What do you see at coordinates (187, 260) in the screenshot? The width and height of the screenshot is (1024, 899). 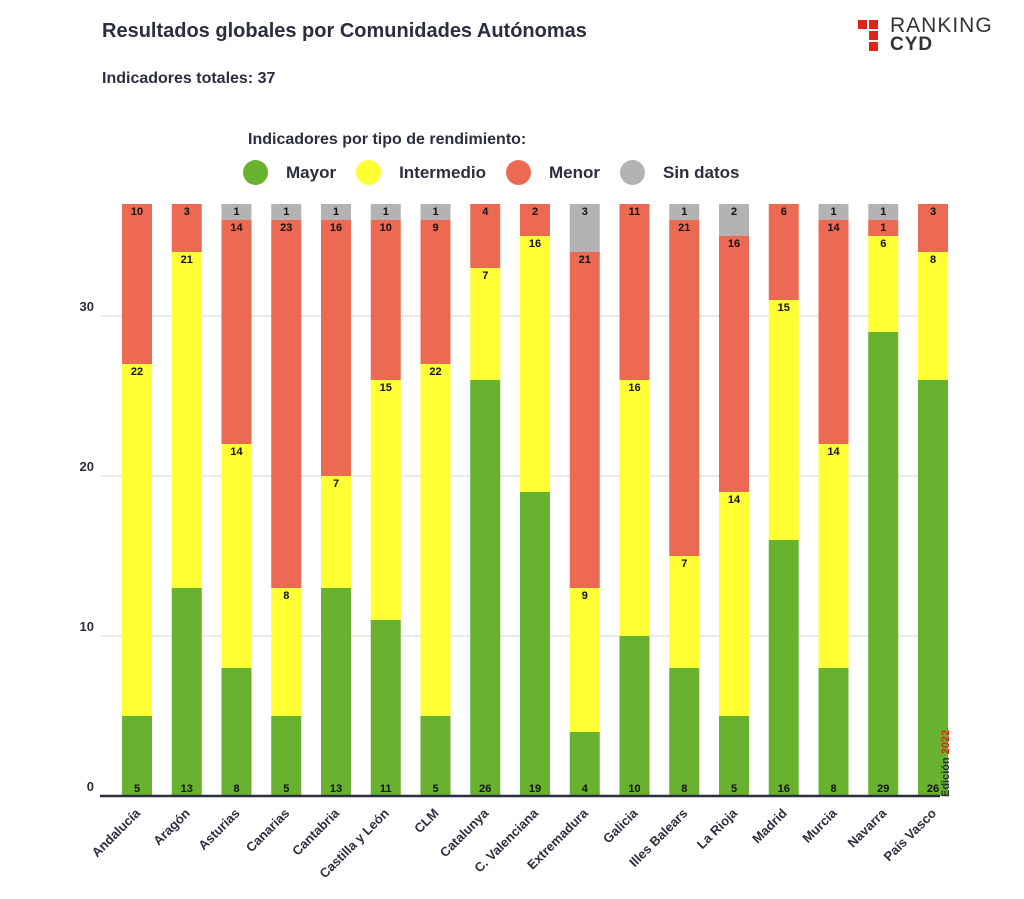 I see `data-label: 21` at bounding box center [187, 260].